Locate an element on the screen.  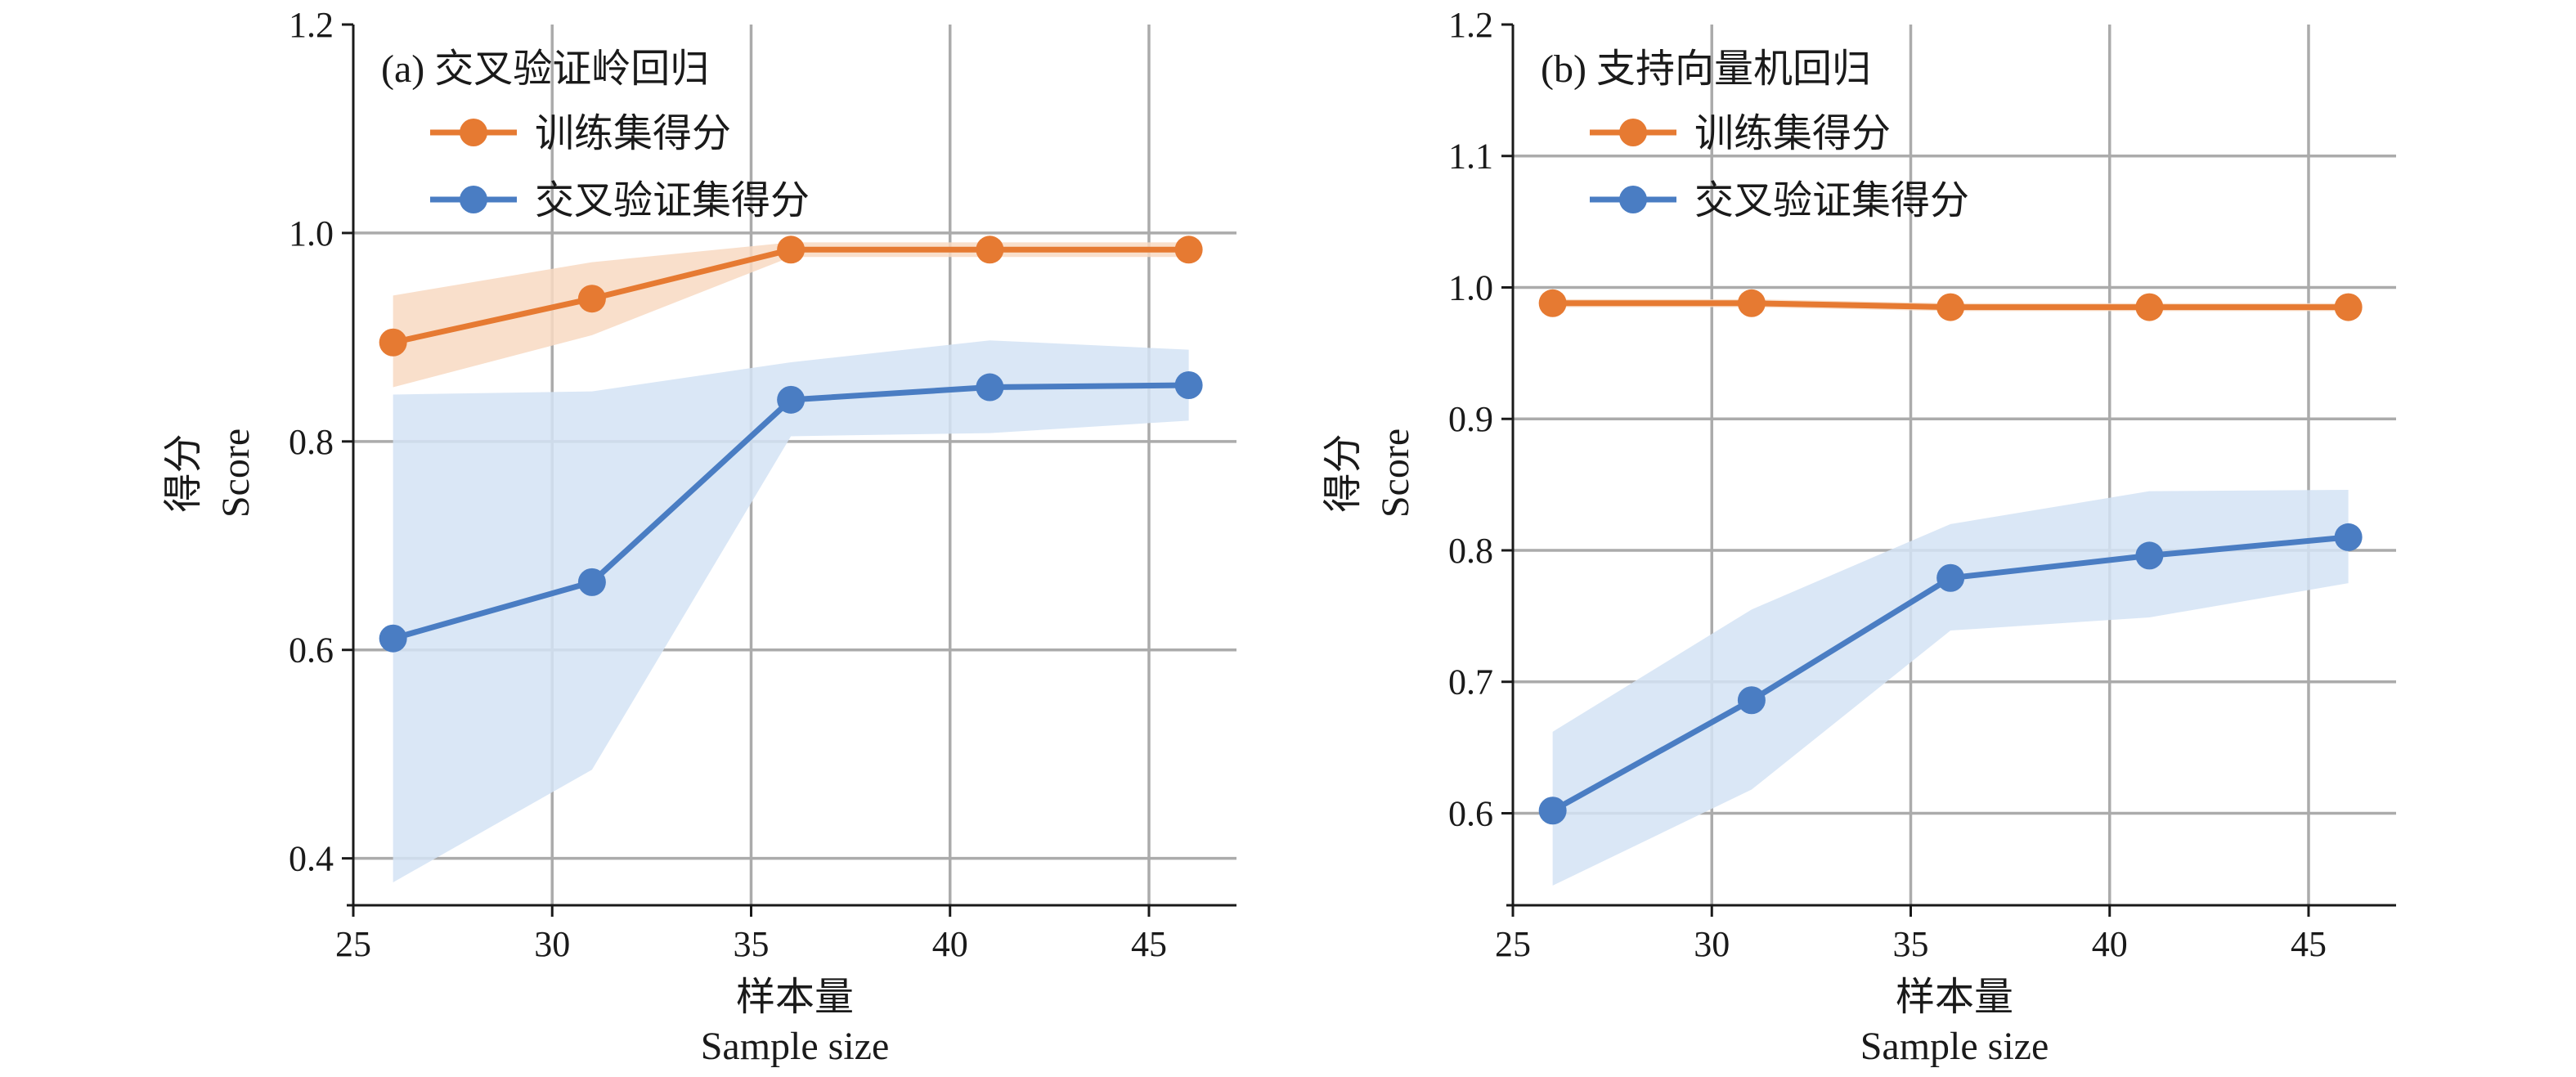
y-tick-label: 0.4 is located at coordinates (311, 859).